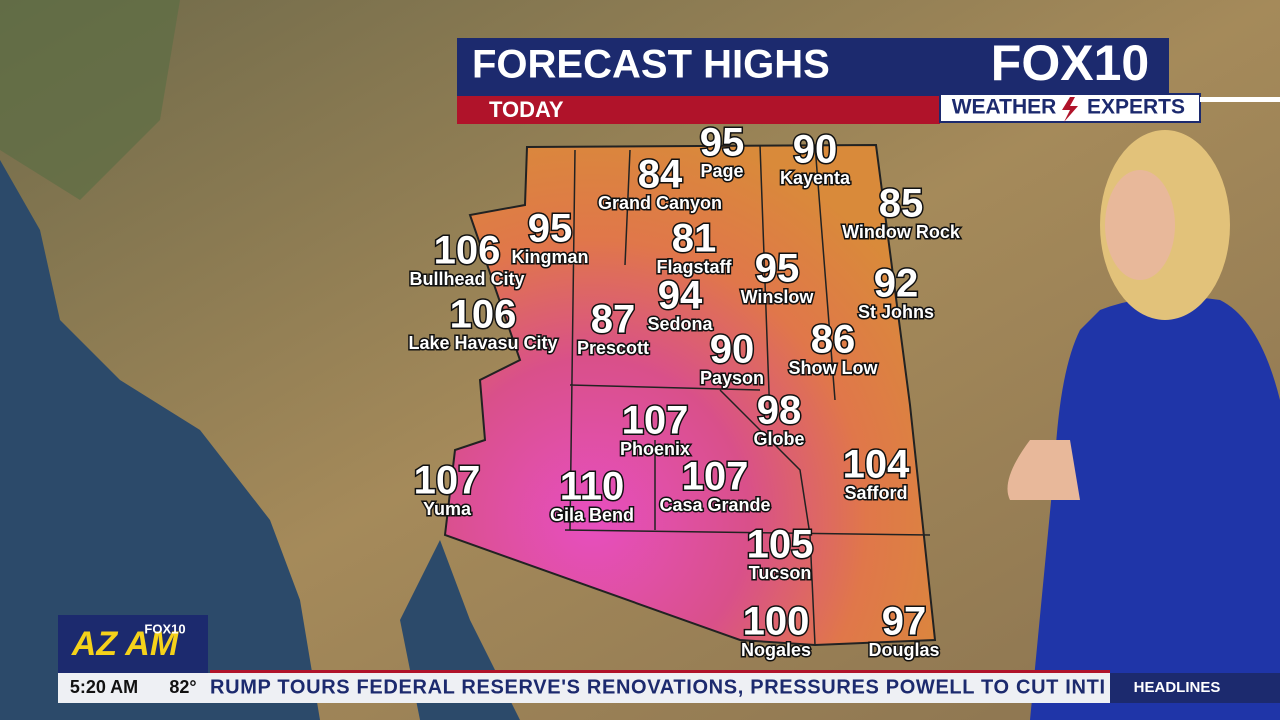  What do you see at coordinates (613, 348) in the screenshot?
I see `city-name: Prescott` at bounding box center [613, 348].